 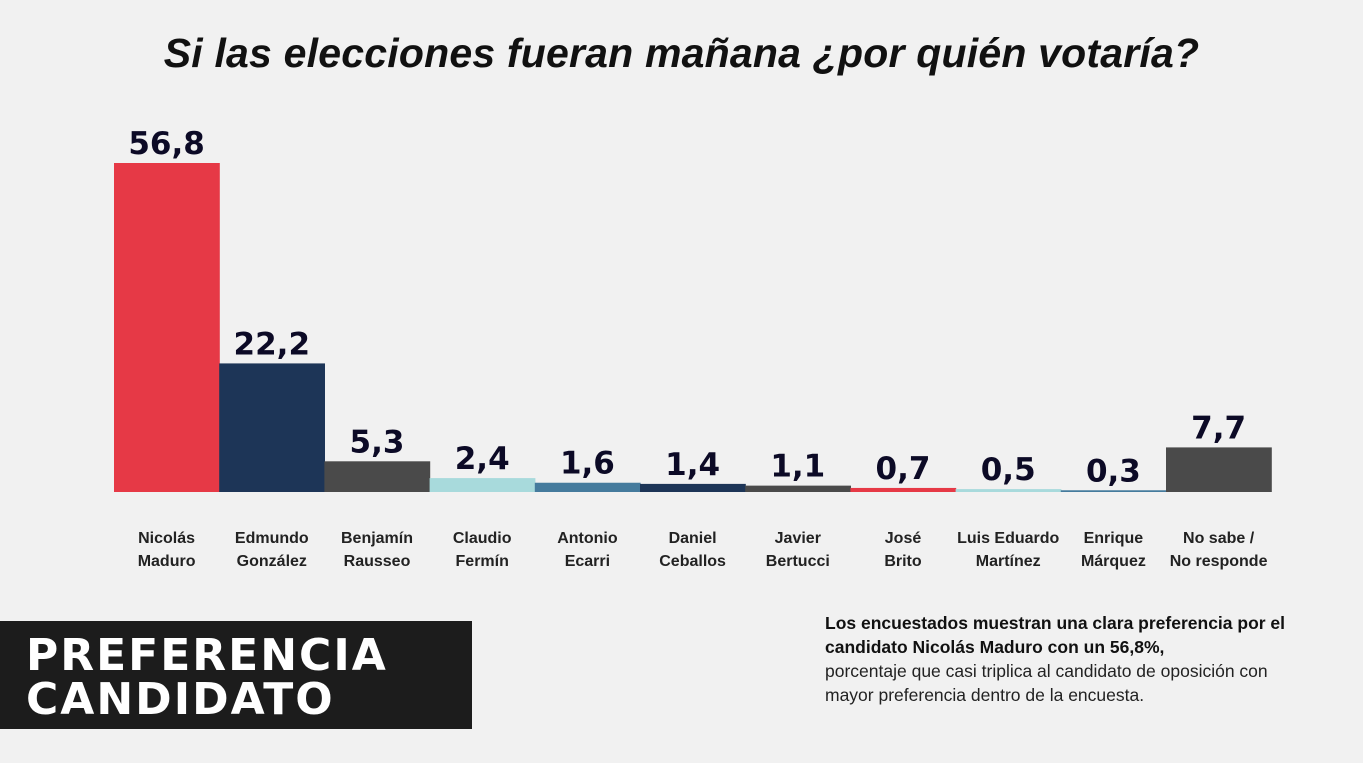 What do you see at coordinates (272, 344) in the screenshot?
I see `value-label-1: 22,2` at bounding box center [272, 344].